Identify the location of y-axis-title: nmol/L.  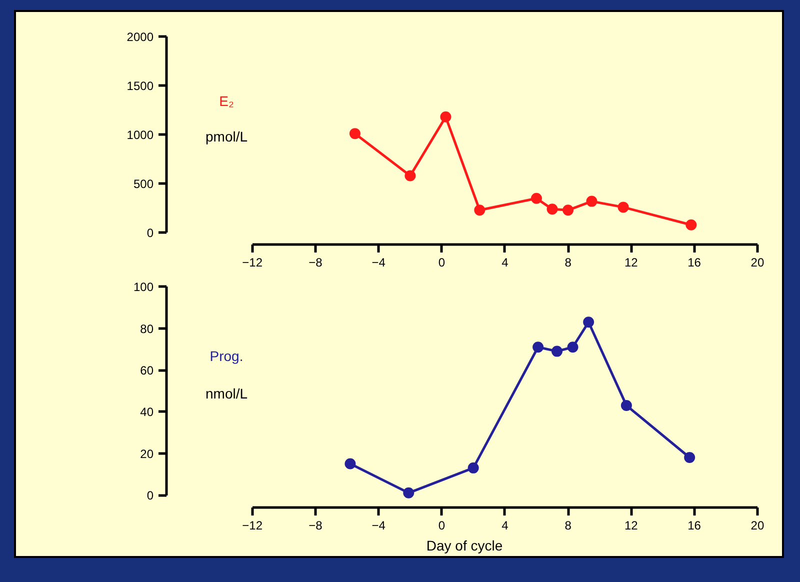
(226, 393).